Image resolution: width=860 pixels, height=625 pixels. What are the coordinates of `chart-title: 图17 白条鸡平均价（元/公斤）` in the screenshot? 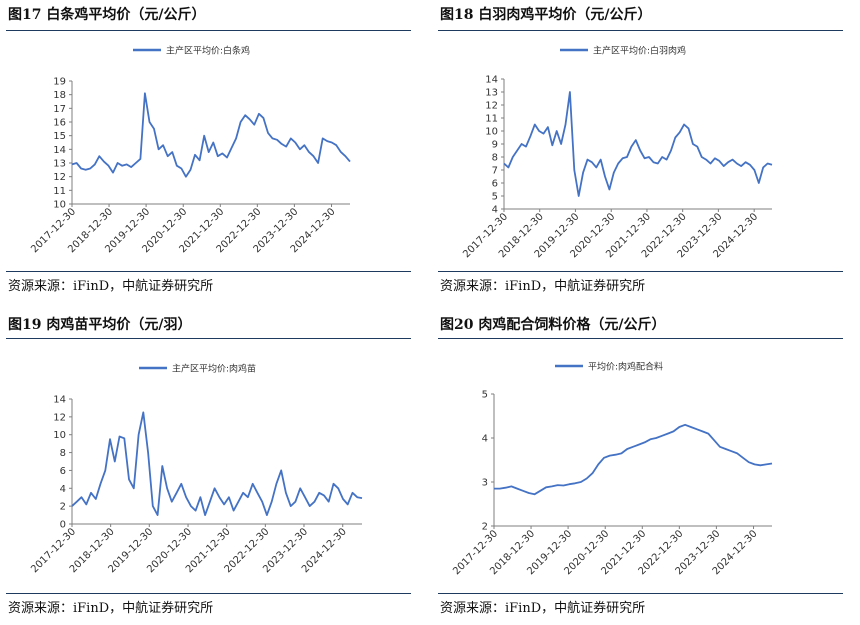 It's located at (107, 15).